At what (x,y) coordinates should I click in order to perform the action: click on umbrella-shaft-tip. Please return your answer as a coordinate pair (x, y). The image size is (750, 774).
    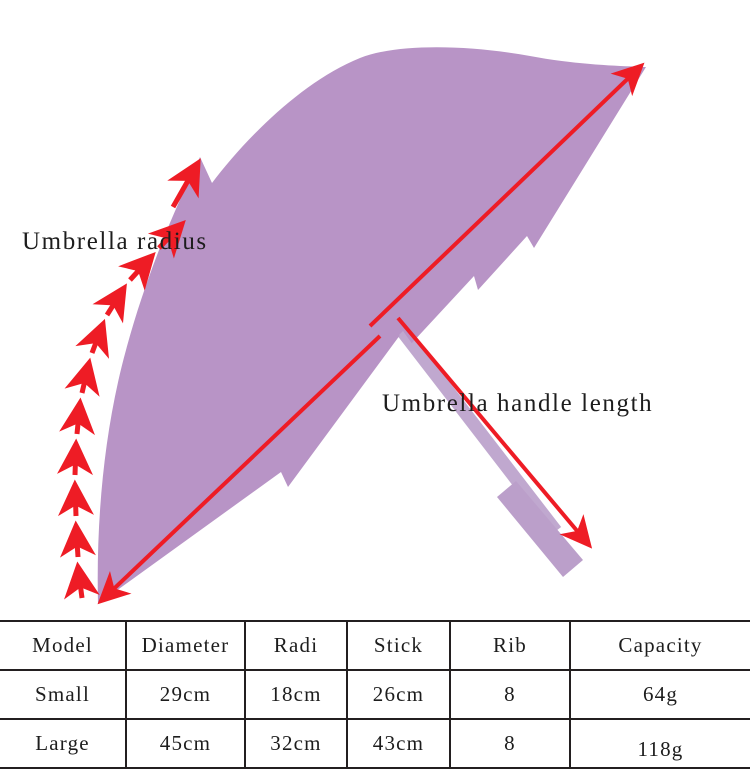
    Looking at the image, I should click on (406, 340).